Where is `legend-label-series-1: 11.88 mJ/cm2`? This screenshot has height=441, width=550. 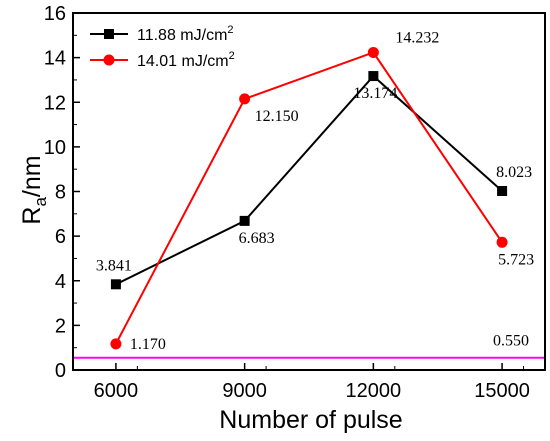 legend-label-series-1: 11.88 mJ/cm2 is located at coordinates (185, 34).